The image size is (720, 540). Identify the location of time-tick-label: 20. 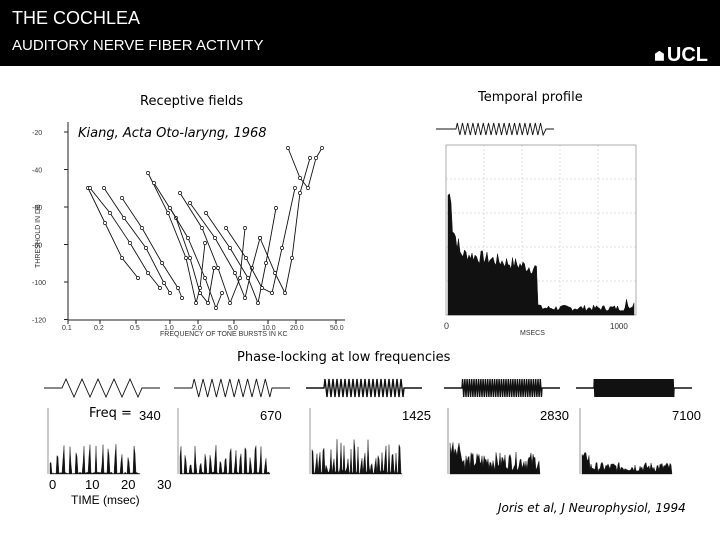
(128, 484).